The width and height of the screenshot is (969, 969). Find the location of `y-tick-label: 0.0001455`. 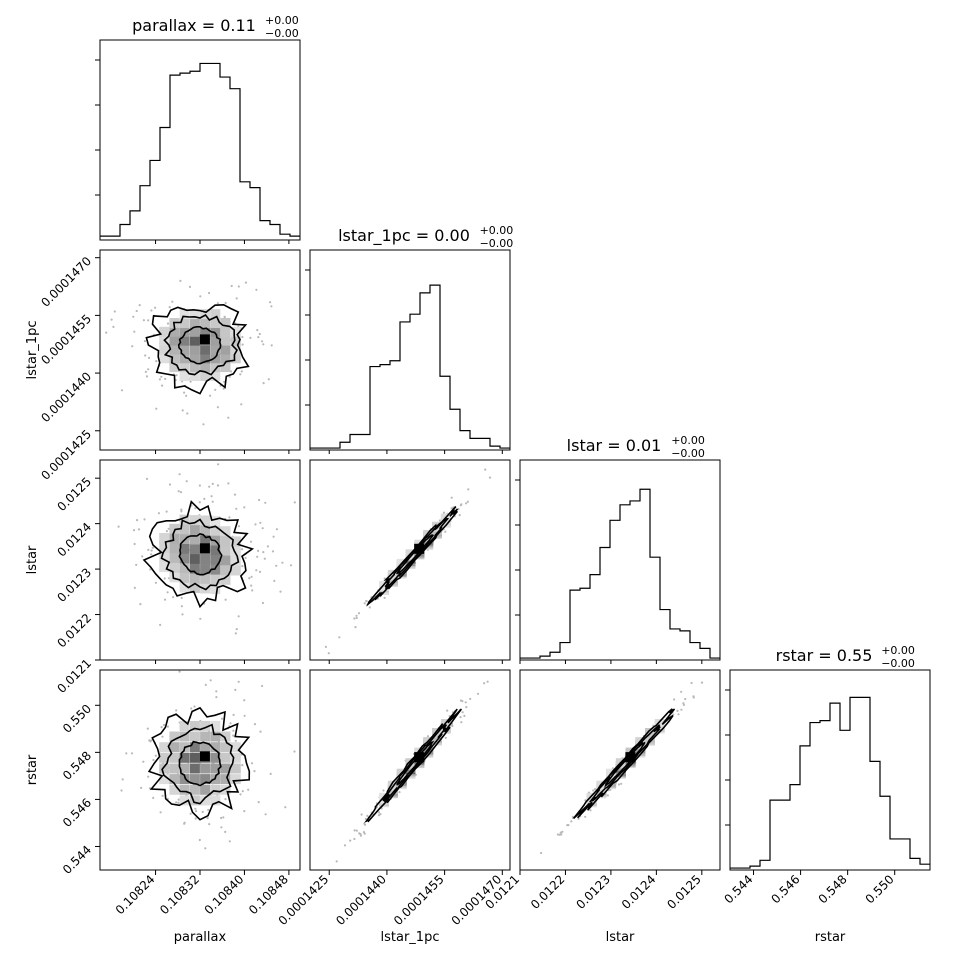

y-tick-label: 0.0001455 is located at coordinates (66, 340).